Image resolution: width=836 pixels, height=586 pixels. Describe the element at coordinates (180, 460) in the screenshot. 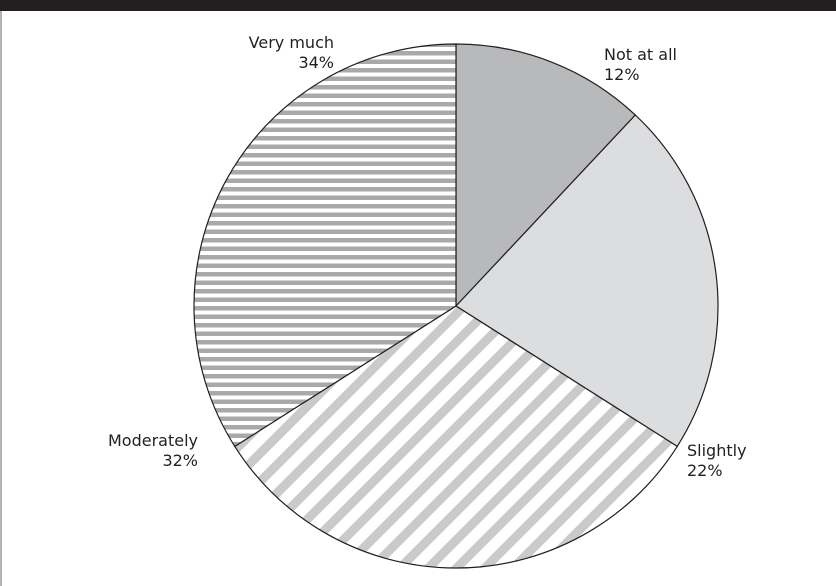

I see `slice-label-percent: 32%` at that location.